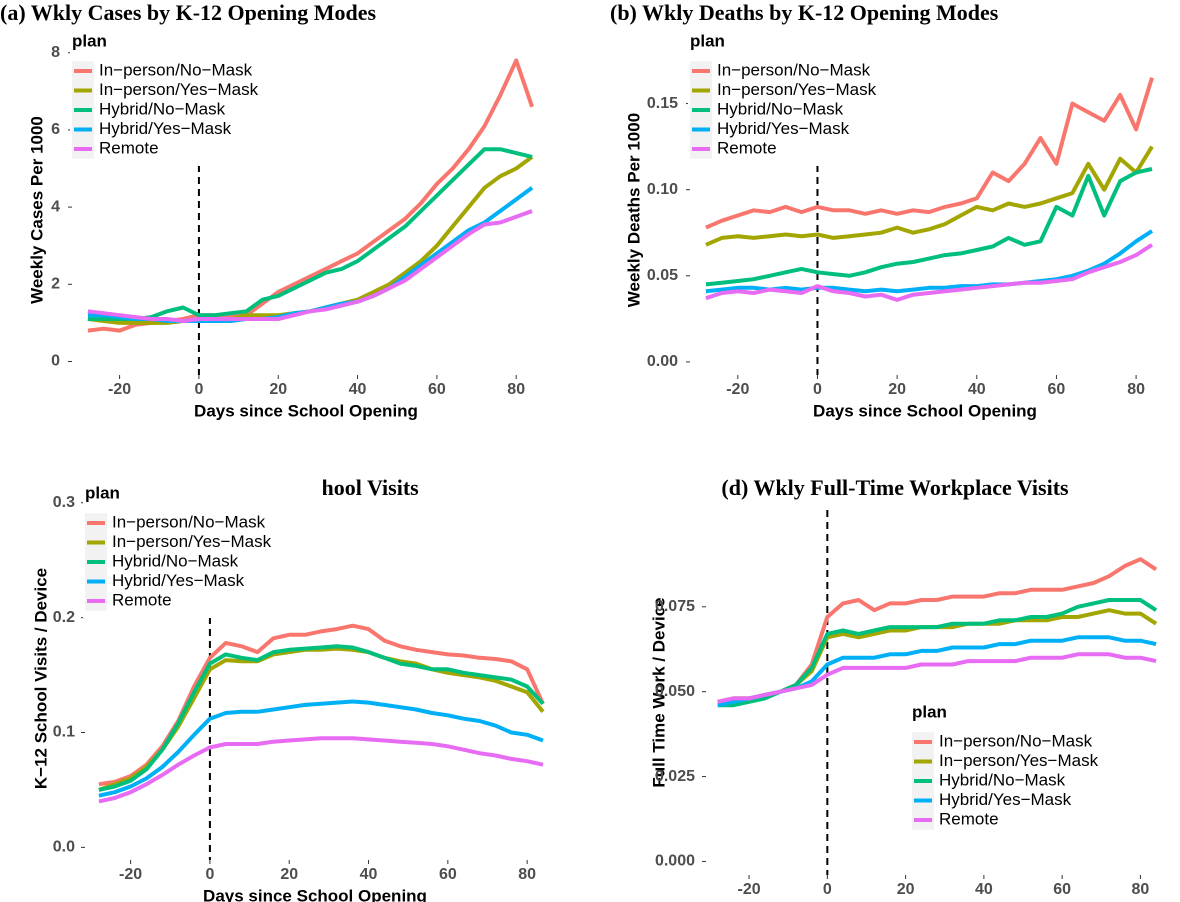 The image size is (1180, 902). What do you see at coordinates (662, 189) in the screenshot?
I see `y-tick-label: 0.10` at bounding box center [662, 189].